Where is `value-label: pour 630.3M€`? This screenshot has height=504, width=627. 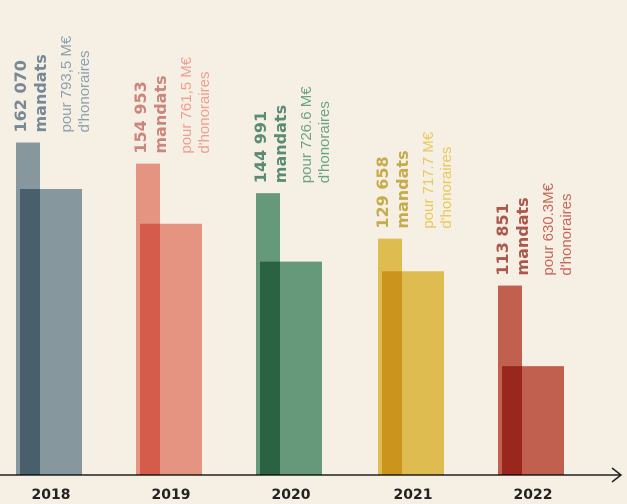 value-label: pour 630.3M€ is located at coordinates (548, 228).